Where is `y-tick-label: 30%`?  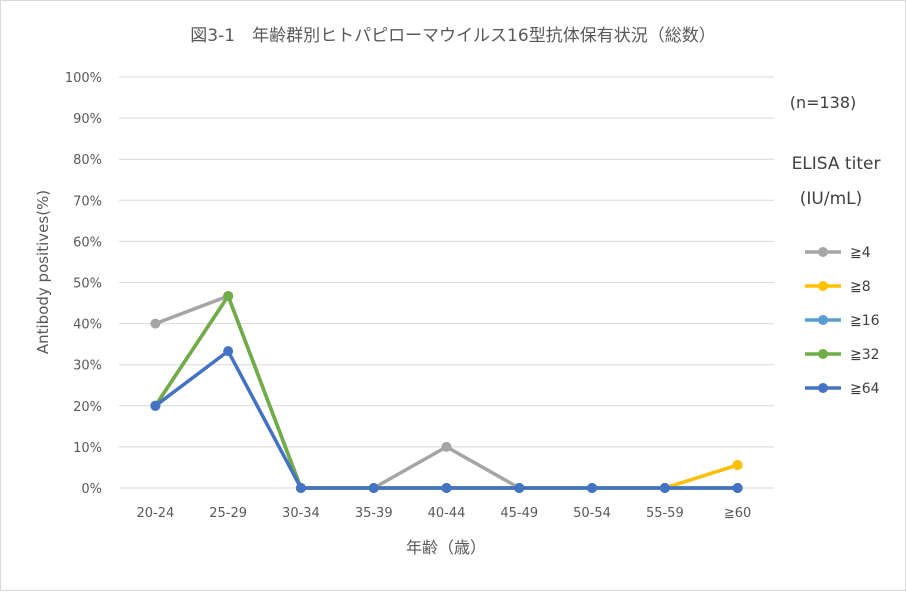 y-tick-label: 30% is located at coordinates (87, 366).